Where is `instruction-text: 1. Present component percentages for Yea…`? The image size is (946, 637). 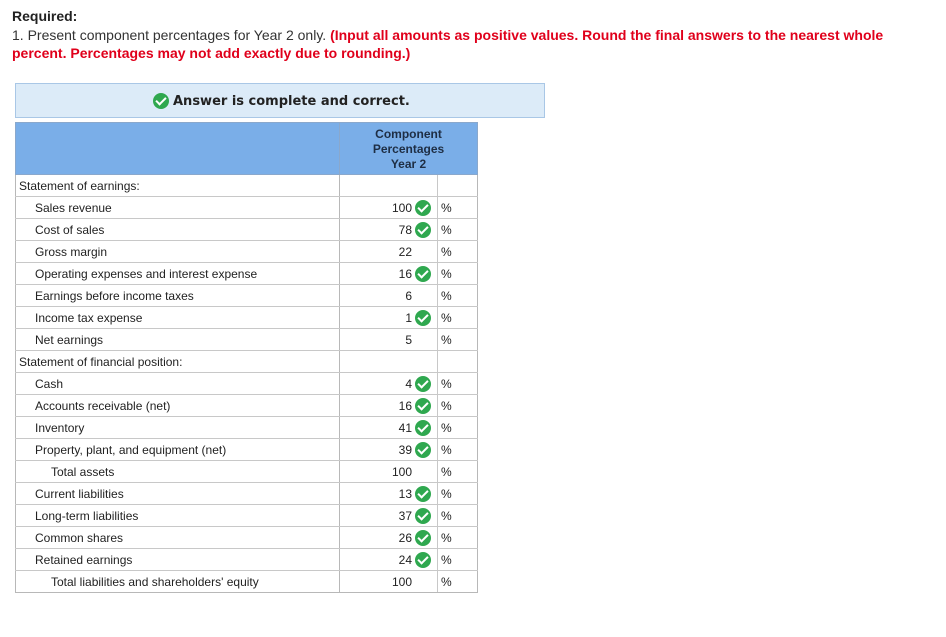 instruction-text: 1. Present component percentages for Yea… is located at coordinates (474, 44).